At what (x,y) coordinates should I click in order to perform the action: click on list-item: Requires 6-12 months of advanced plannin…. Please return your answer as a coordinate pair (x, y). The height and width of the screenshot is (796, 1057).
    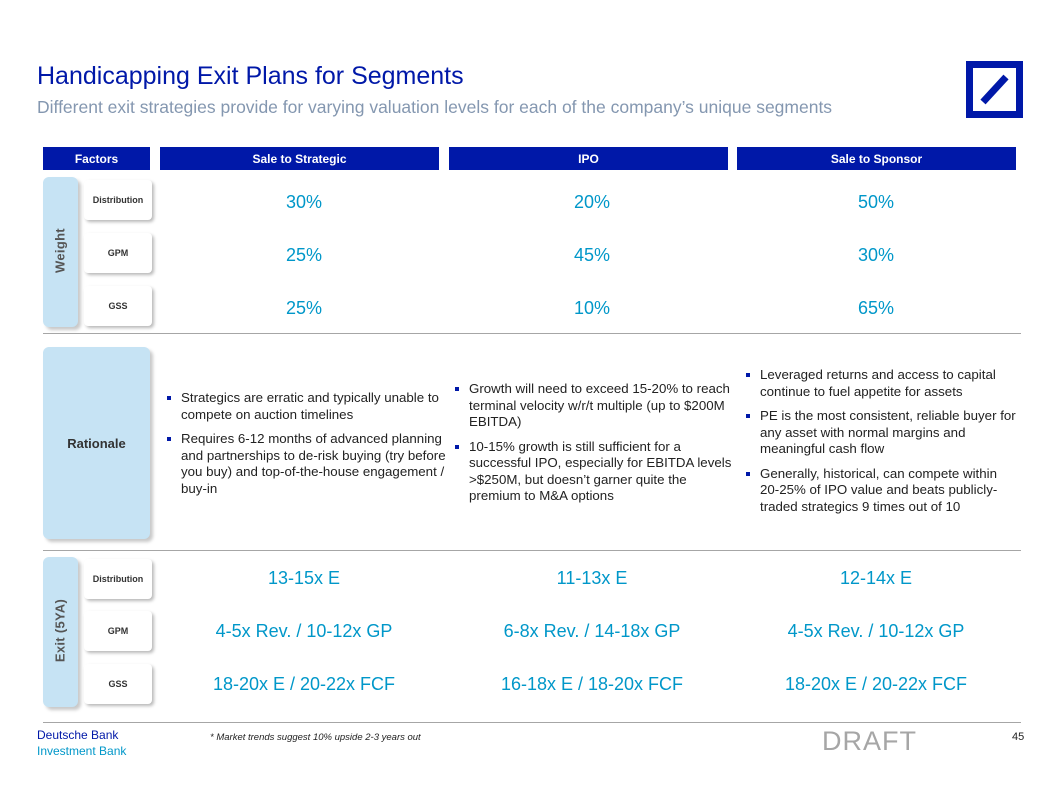
    Looking at the image, I should click on (307, 464).